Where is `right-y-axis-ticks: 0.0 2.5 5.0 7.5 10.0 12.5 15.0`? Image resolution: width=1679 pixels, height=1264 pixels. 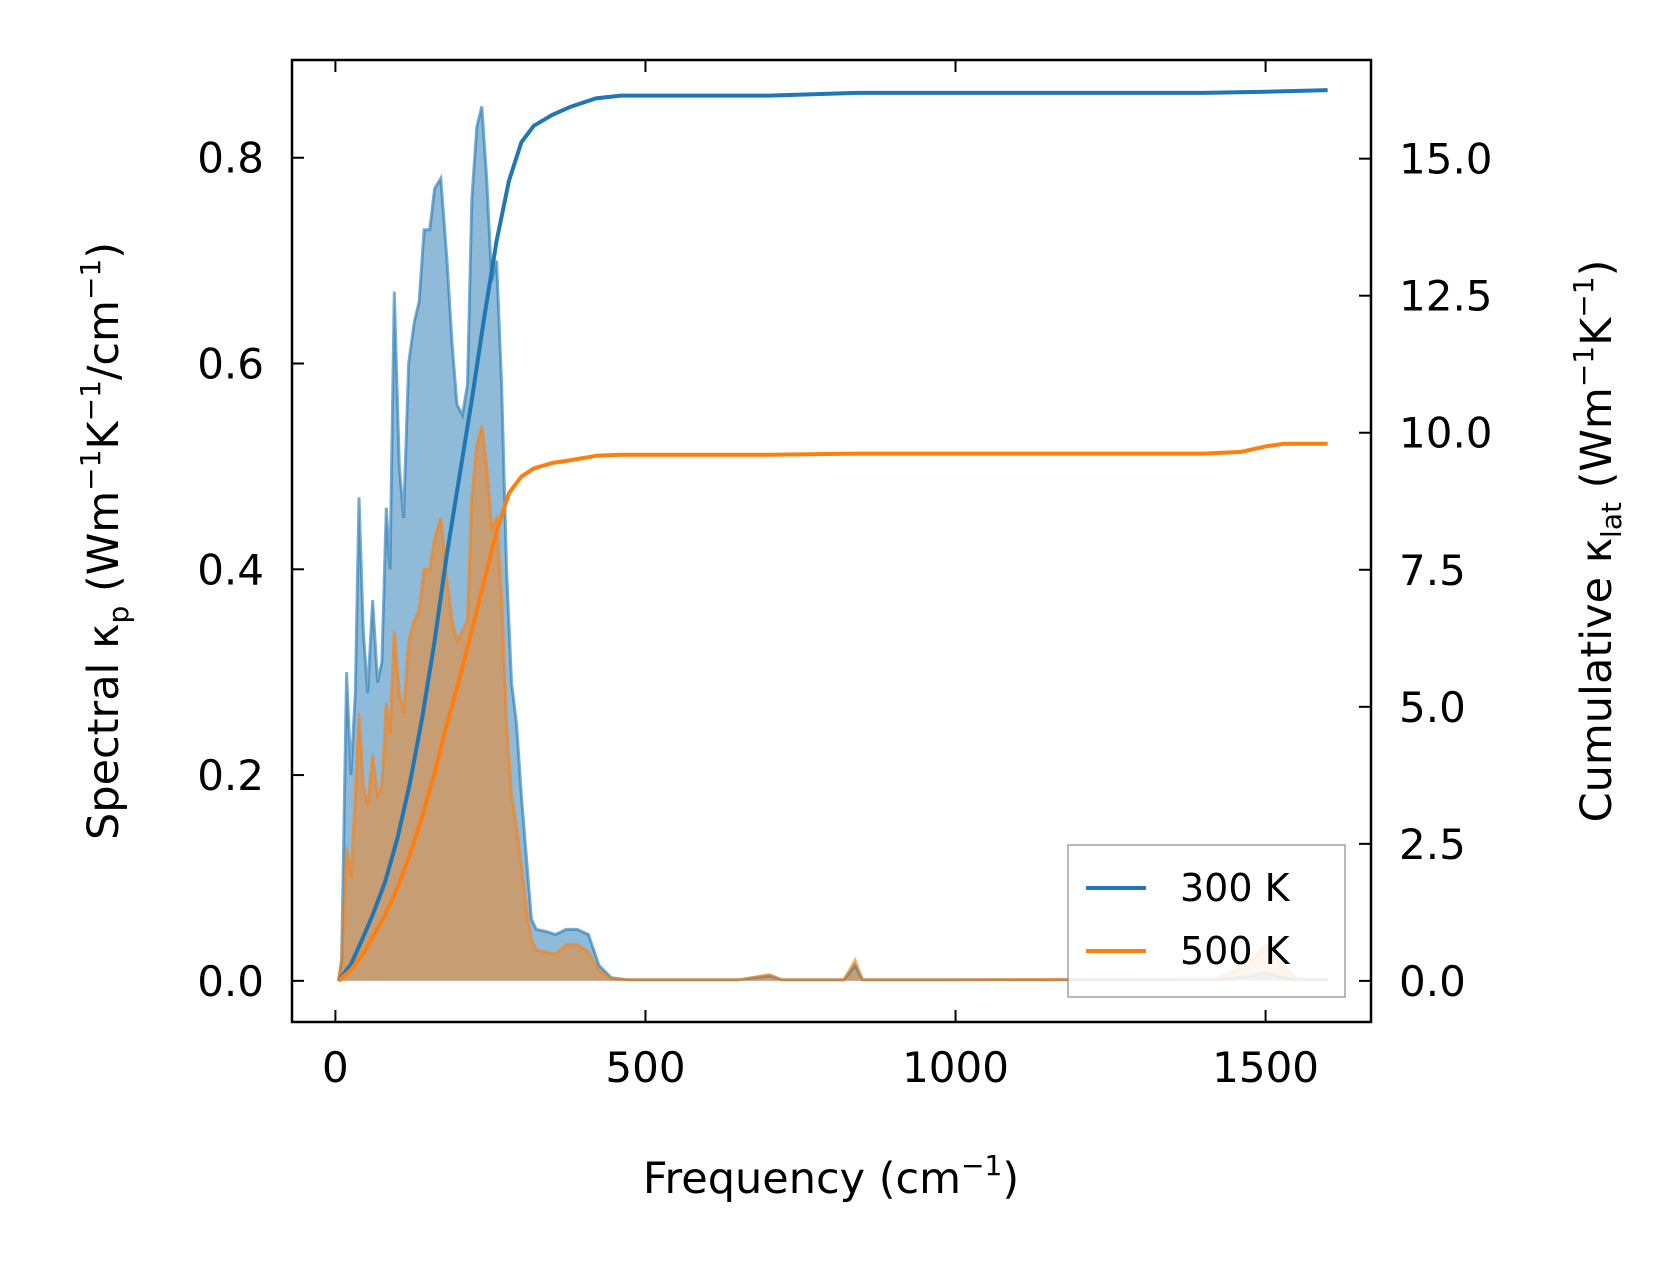 right-y-axis-ticks: 0.0 2.5 5.0 7.5 10.0 12.5 15.0 is located at coordinates (1426, 570).